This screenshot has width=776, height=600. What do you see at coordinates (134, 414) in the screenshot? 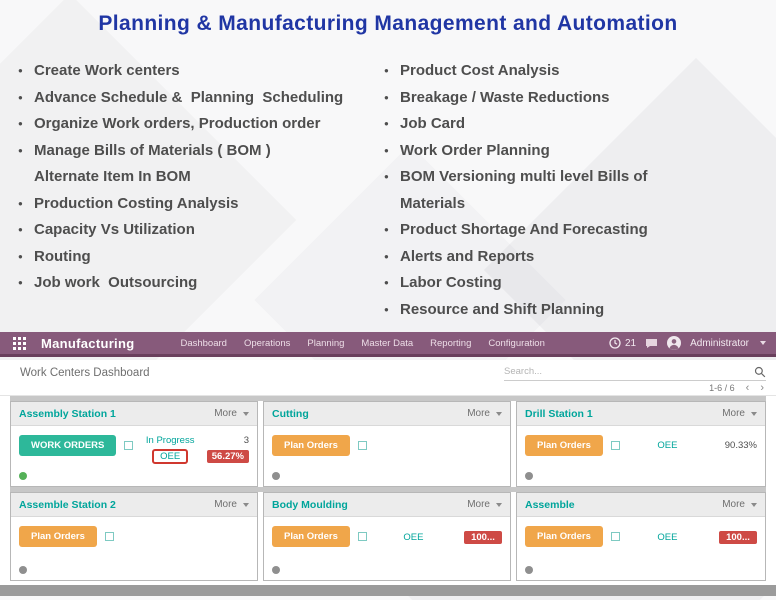
I see `card-header: Assembly Station 1 More` at bounding box center [134, 414].